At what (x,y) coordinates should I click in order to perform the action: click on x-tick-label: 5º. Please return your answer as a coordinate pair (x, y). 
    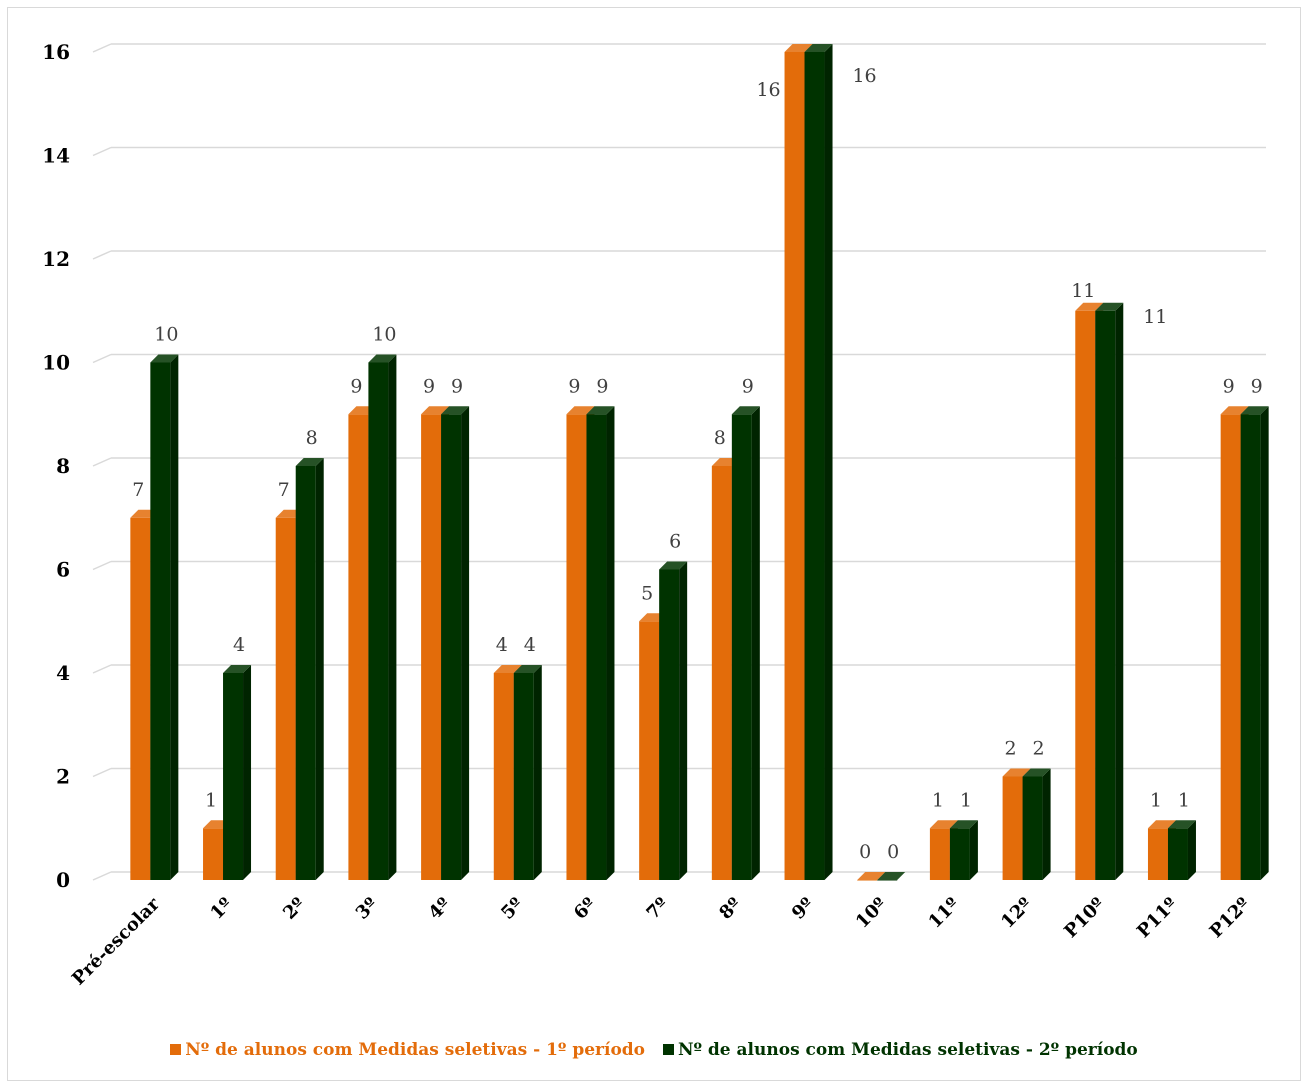
    Looking at the image, I should click on (512, 909).